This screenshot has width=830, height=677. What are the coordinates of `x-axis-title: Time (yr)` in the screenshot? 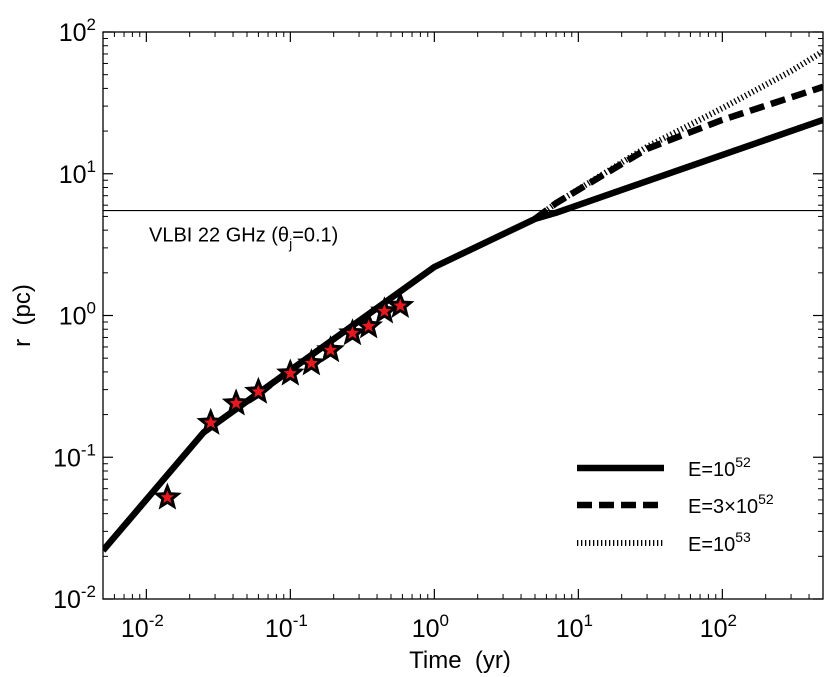 It's located at (460, 660).